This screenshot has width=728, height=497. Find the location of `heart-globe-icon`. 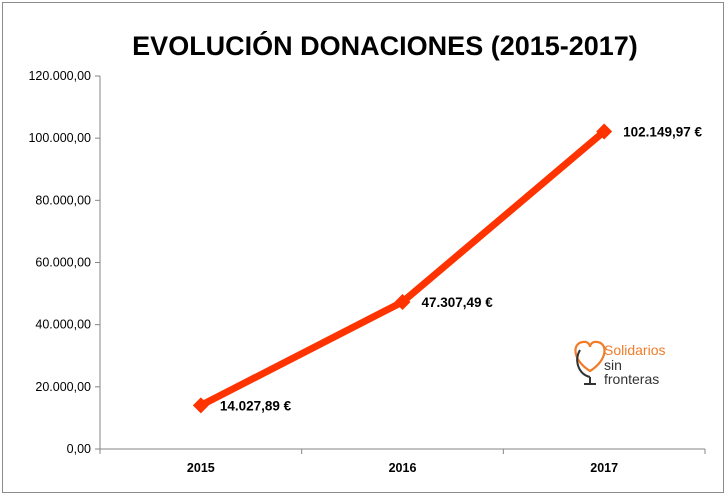

heart-globe-icon is located at coordinates (590, 362).